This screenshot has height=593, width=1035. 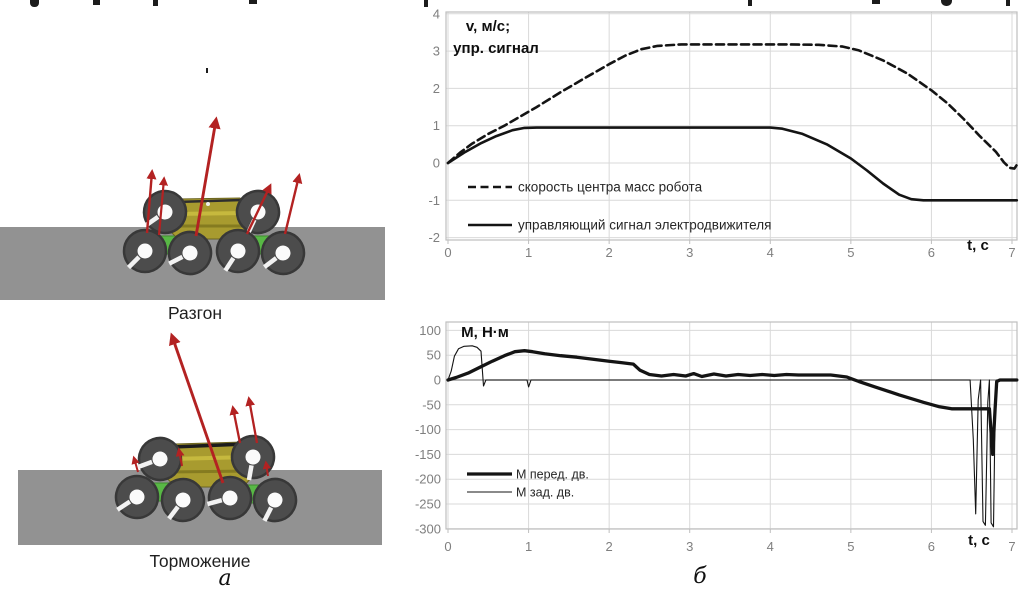 What do you see at coordinates (145, 251) in the screenshot?
I see `wheel-icon` at bounding box center [145, 251].